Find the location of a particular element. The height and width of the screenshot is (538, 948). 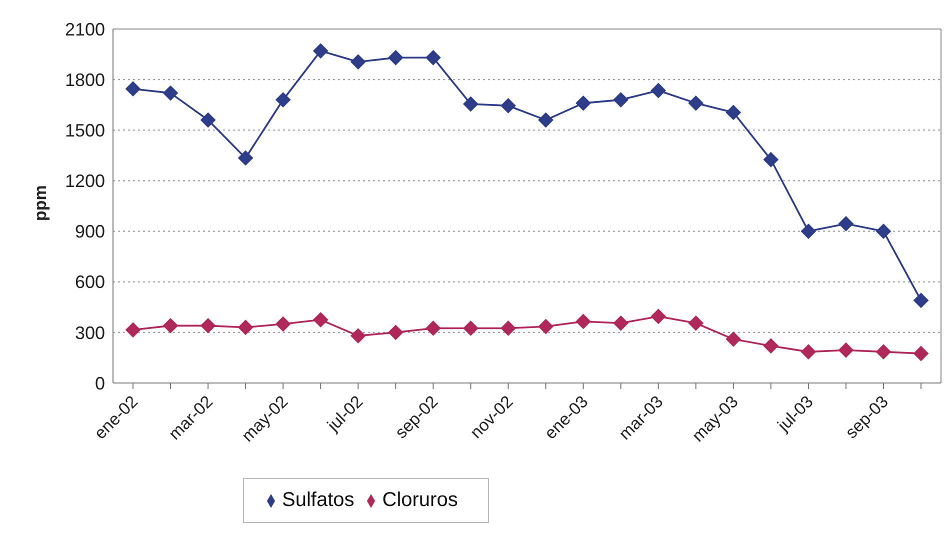

legend-label: Cloruros is located at coordinates (420, 500).